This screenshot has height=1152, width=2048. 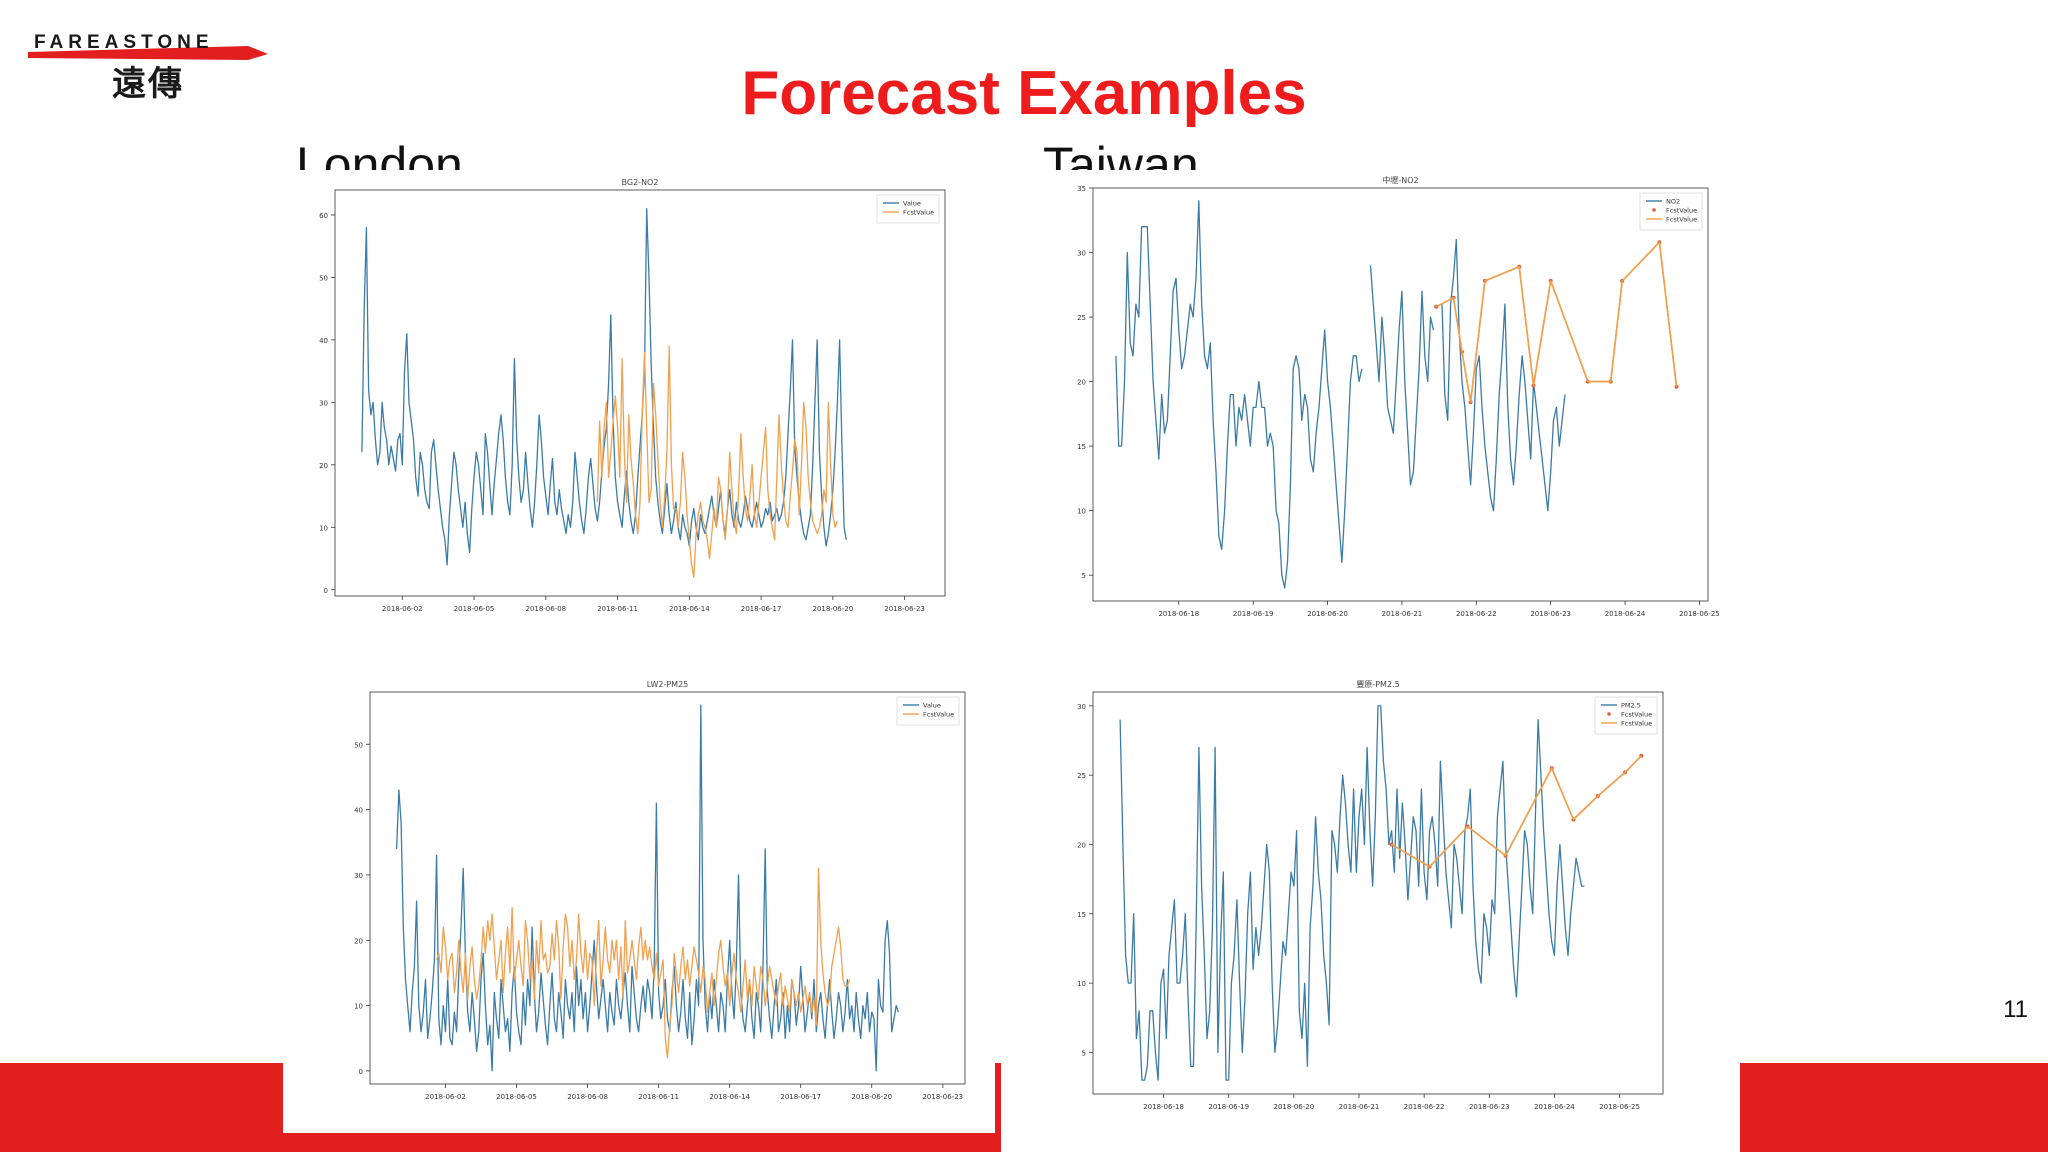 What do you see at coordinates (1476, 614) in the screenshot?
I see `x-tick-label: 2018-06-22` at bounding box center [1476, 614].